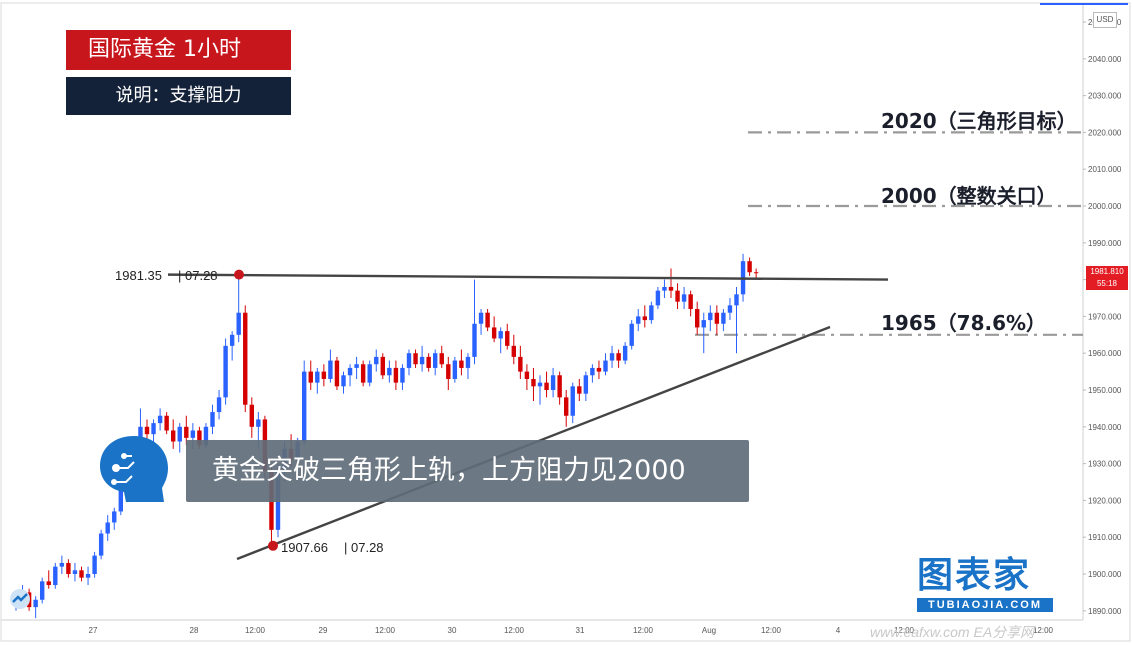 The image size is (1133, 645). Describe the element at coordinates (1107, 278) in the screenshot. I see `current-price-tag: 1981.810 55:18` at that location.